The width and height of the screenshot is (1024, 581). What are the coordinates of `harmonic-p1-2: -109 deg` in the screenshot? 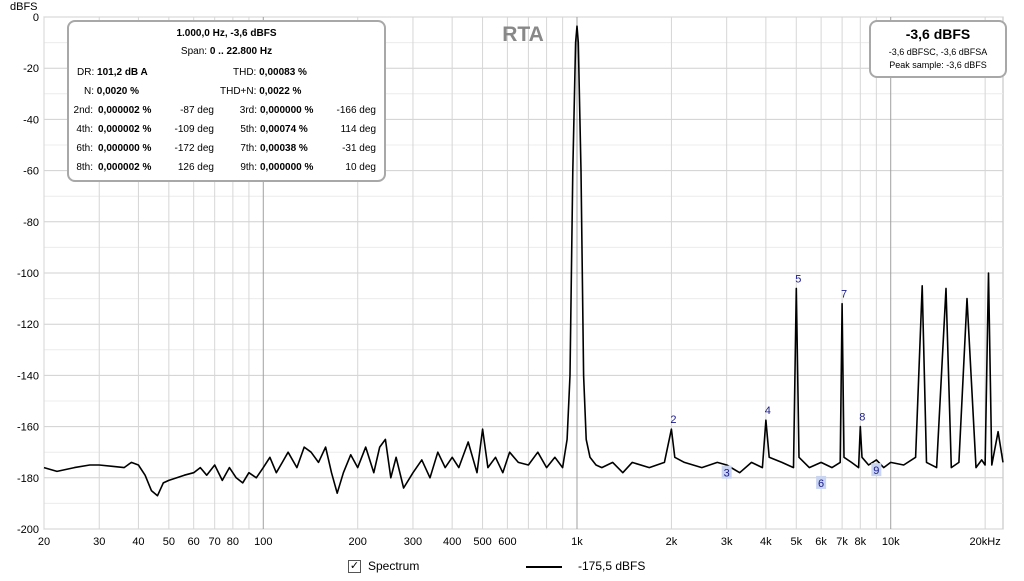 It's located at (194, 129).